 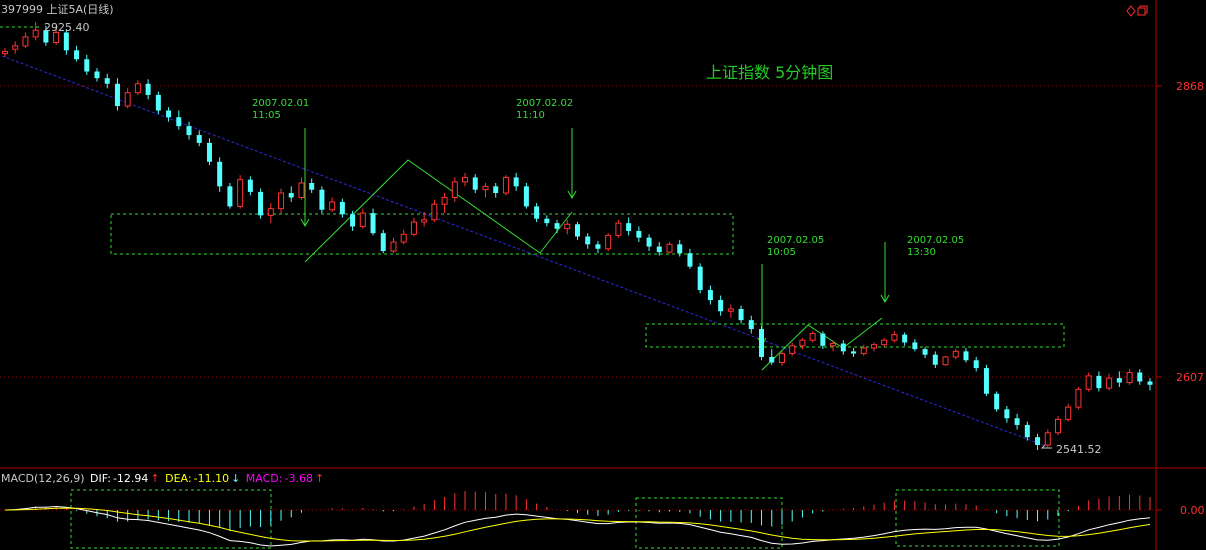 I want to click on window-buttons, so click(x=1137, y=11).